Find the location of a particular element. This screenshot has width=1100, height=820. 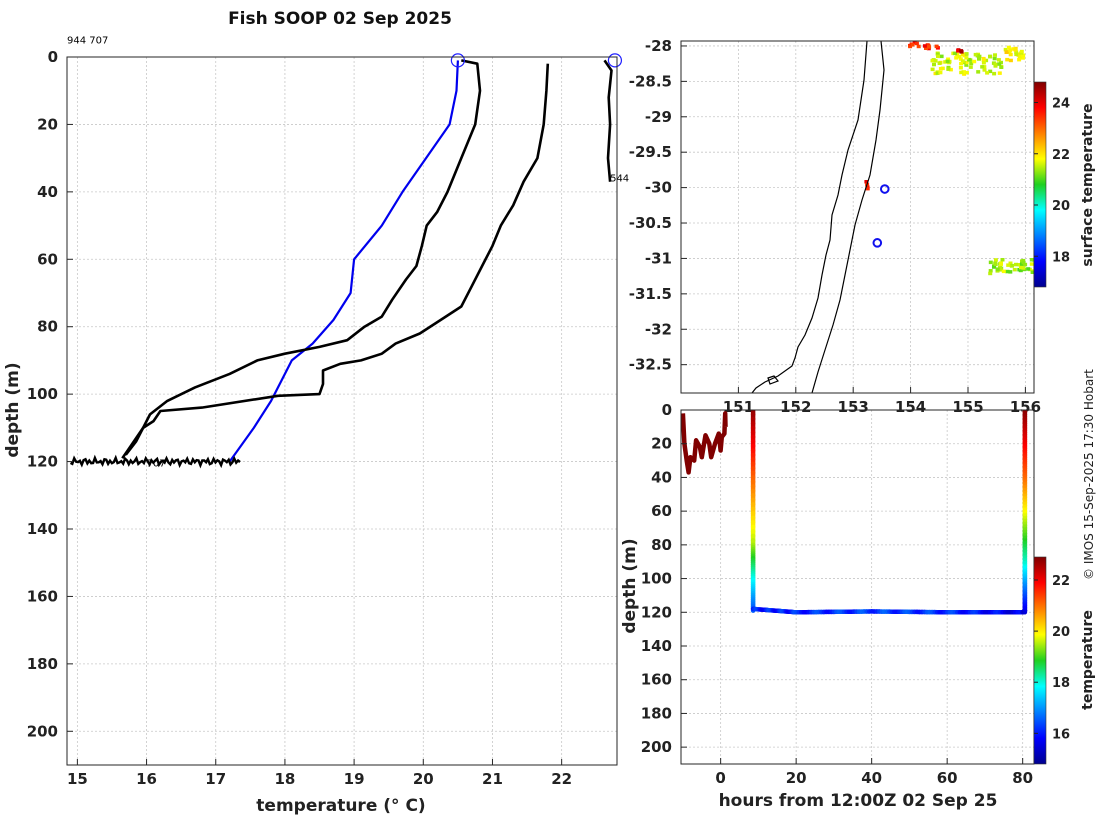

profile-x-tick-label: 21 is located at coordinates (492, 779).